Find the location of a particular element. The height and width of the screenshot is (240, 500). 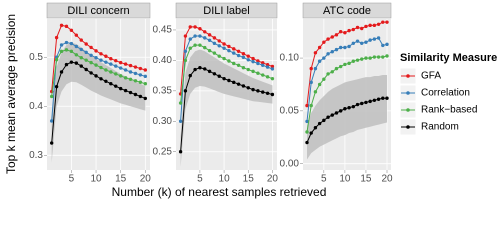

y-tick-label: 0.05 is located at coordinates (290, 111).